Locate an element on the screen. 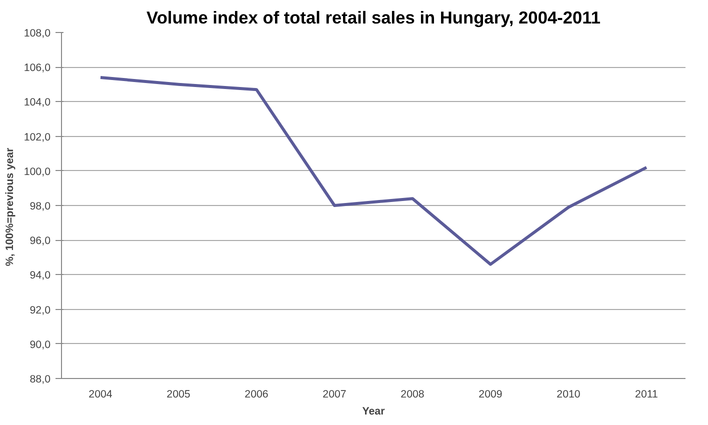 Image resolution: width=708 pixels, height=425 pixels. x-tick-label: 2004 is located at coordinates (100, 394).